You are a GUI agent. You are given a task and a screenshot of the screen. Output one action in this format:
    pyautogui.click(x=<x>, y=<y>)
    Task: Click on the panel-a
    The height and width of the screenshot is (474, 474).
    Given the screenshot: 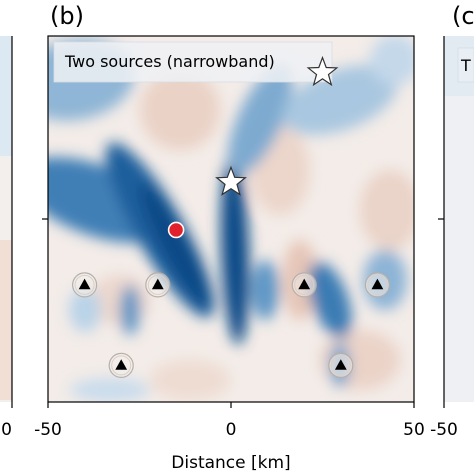 What is the action you would take?
    pyautogui.click(x=6, y=219)
    